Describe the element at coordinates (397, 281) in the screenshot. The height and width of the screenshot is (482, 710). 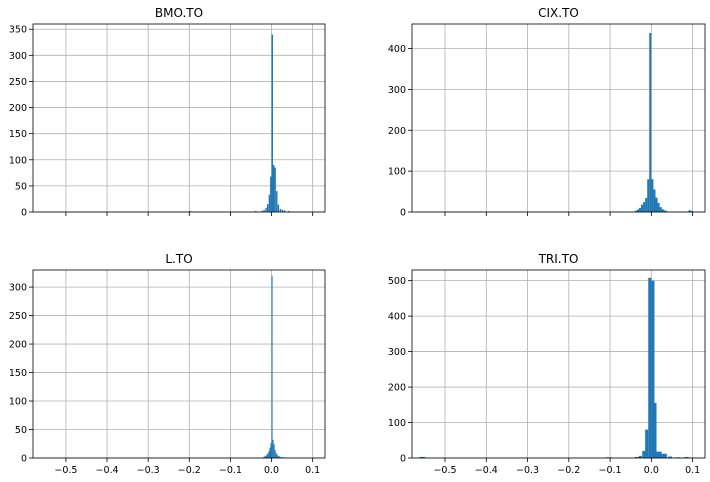
I see `y-tick-label: 500` at that location.